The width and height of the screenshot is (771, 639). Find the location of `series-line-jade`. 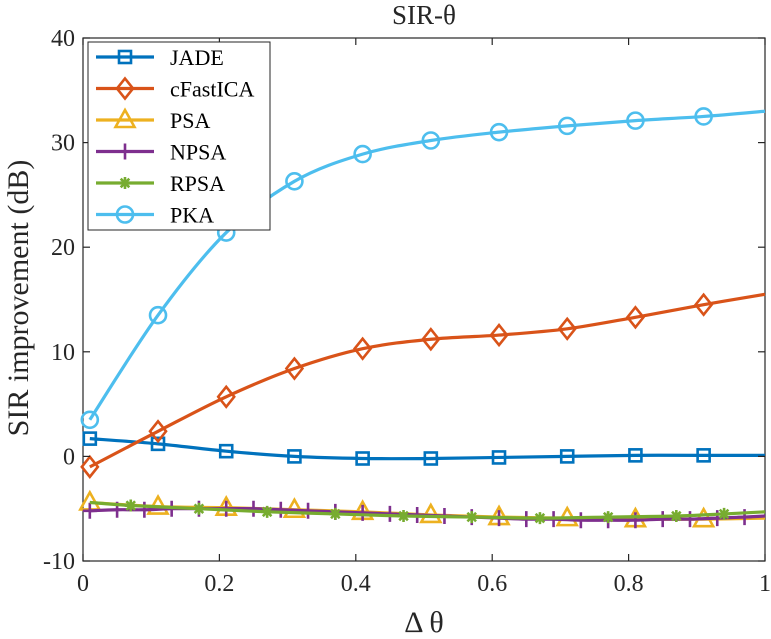

series-line-jade is located at coordinates (427, 449).